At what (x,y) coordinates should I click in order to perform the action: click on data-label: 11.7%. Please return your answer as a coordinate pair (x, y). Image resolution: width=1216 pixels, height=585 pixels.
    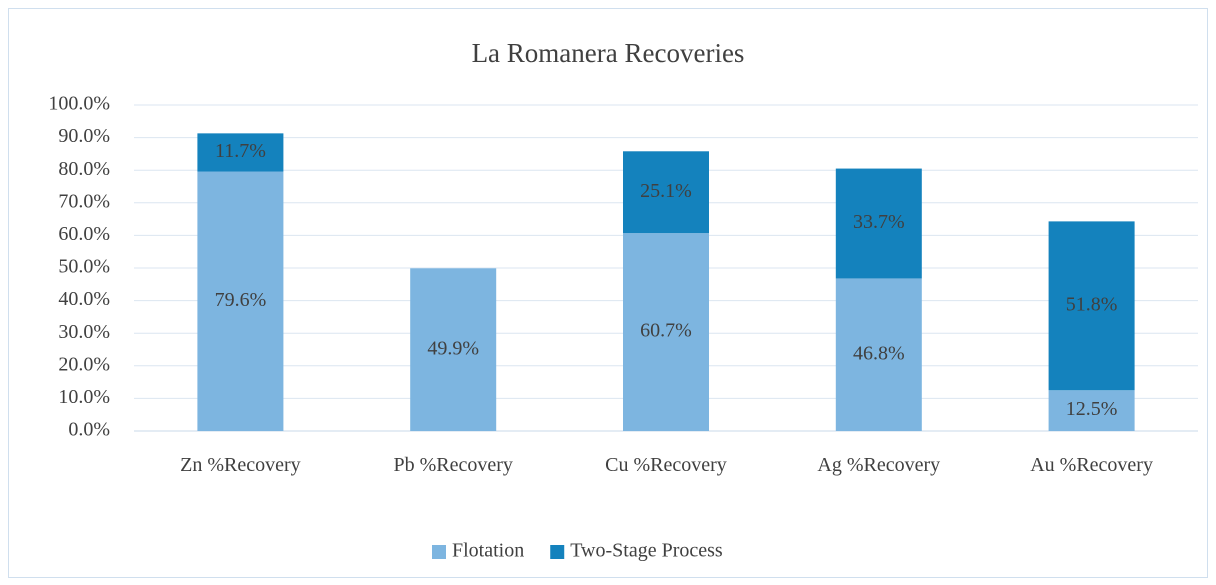
    Looking at the image, I should click on (240, 151).